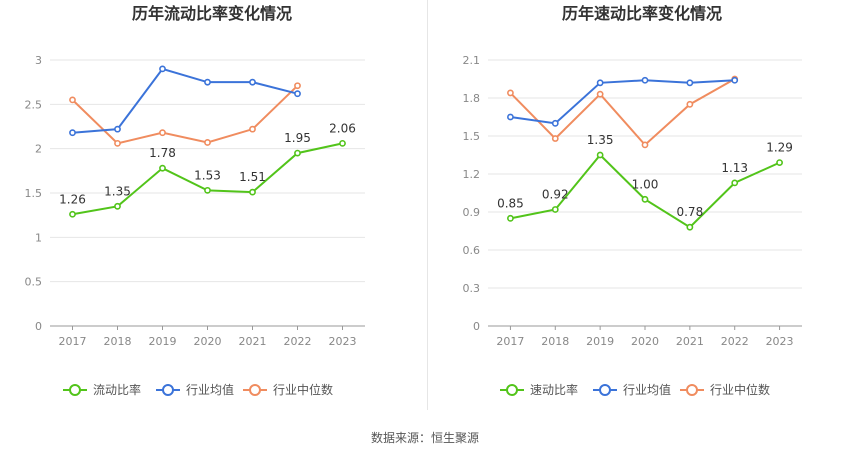 The width and height of the screenshot is (850, 459). Describe the element at coordinates (117, 389) in the screenshot. I see `legend-label: 流动比率` at that location.